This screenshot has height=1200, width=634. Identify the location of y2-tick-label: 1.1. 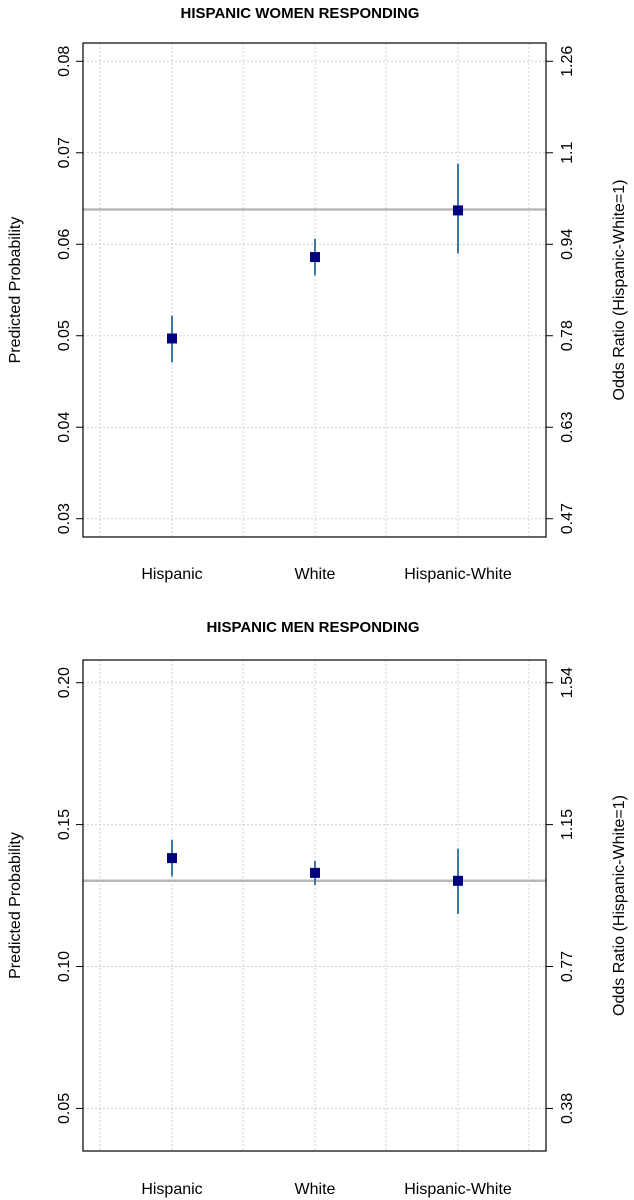
(567, 153).